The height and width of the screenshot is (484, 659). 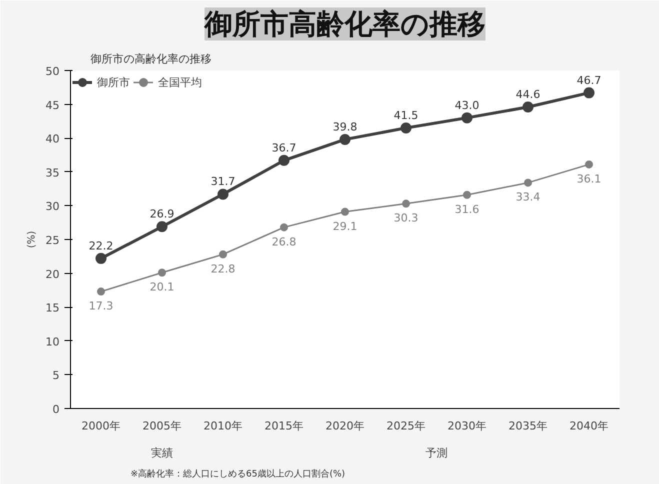 What do you see at coordinates (53, 341) in the screenshot?
I see `y-tick-label: 10` at bounding box center [53, 341].